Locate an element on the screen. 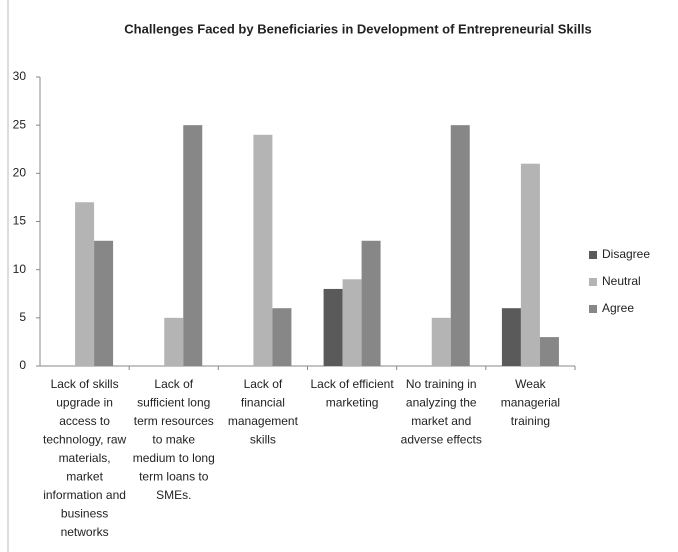 The height and width of the screenshot is (552, 678). x-tick-label: Weak managerial training is located at coordinates (530, 402).